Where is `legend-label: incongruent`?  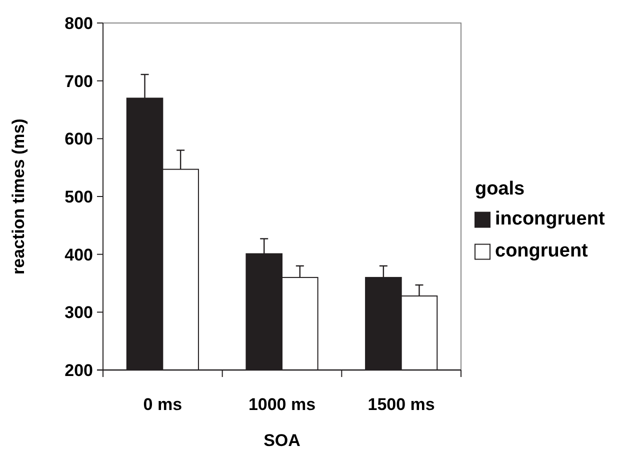 legend-label: incongruent is located at coordinates (550, 219).